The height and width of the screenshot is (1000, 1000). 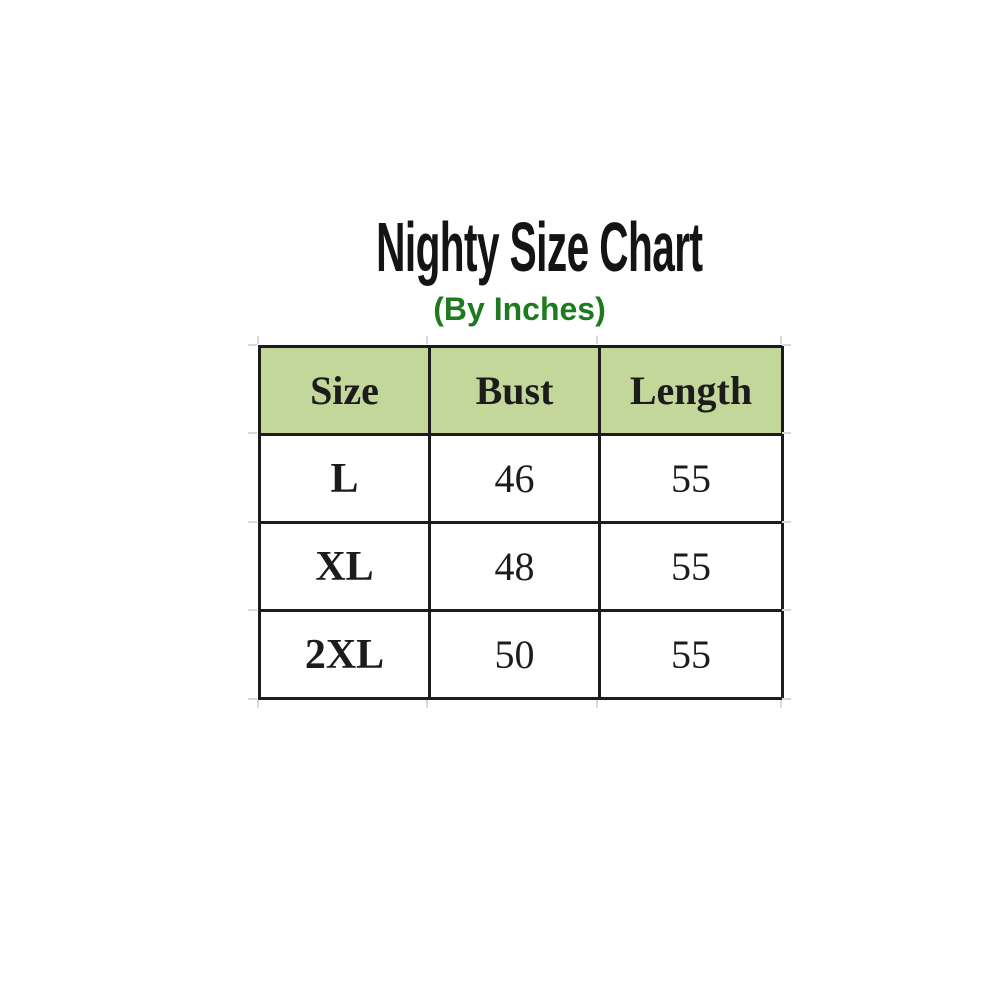 What do you see at coordinates (514, 654) in the screenshot?
I see `cell-bust-2xl: 50` at bounding box center [514, 654].